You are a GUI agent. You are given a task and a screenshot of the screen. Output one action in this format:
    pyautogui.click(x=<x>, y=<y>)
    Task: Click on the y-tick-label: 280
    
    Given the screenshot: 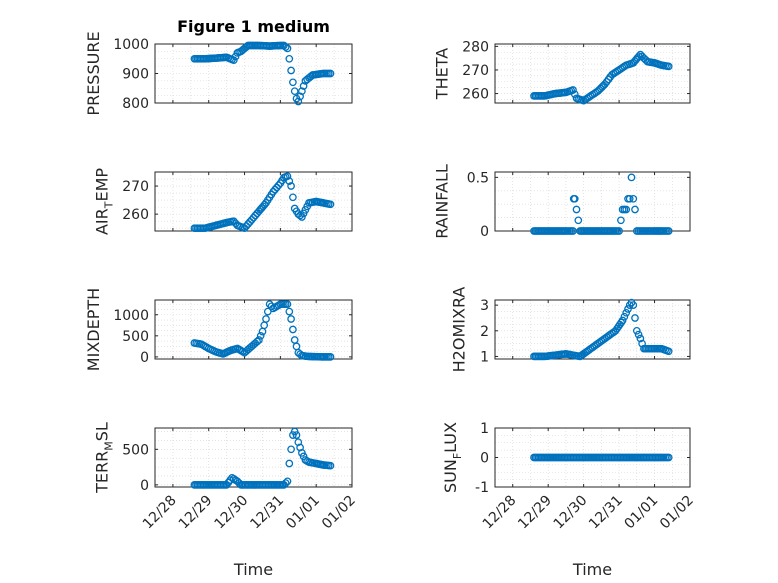 What is the action you would take?
    pyautogui.click(x=475, y=47)
    